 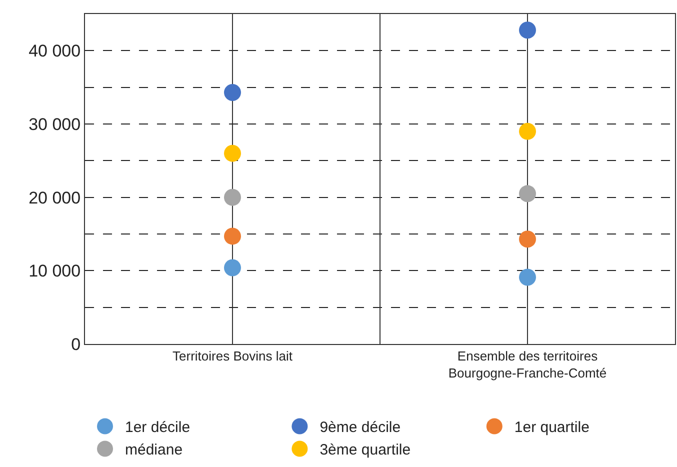 What do you see at coordinates (154, 450) in the screenshot?
I see `legend-label: médiane` at bounding box center [154, 450].